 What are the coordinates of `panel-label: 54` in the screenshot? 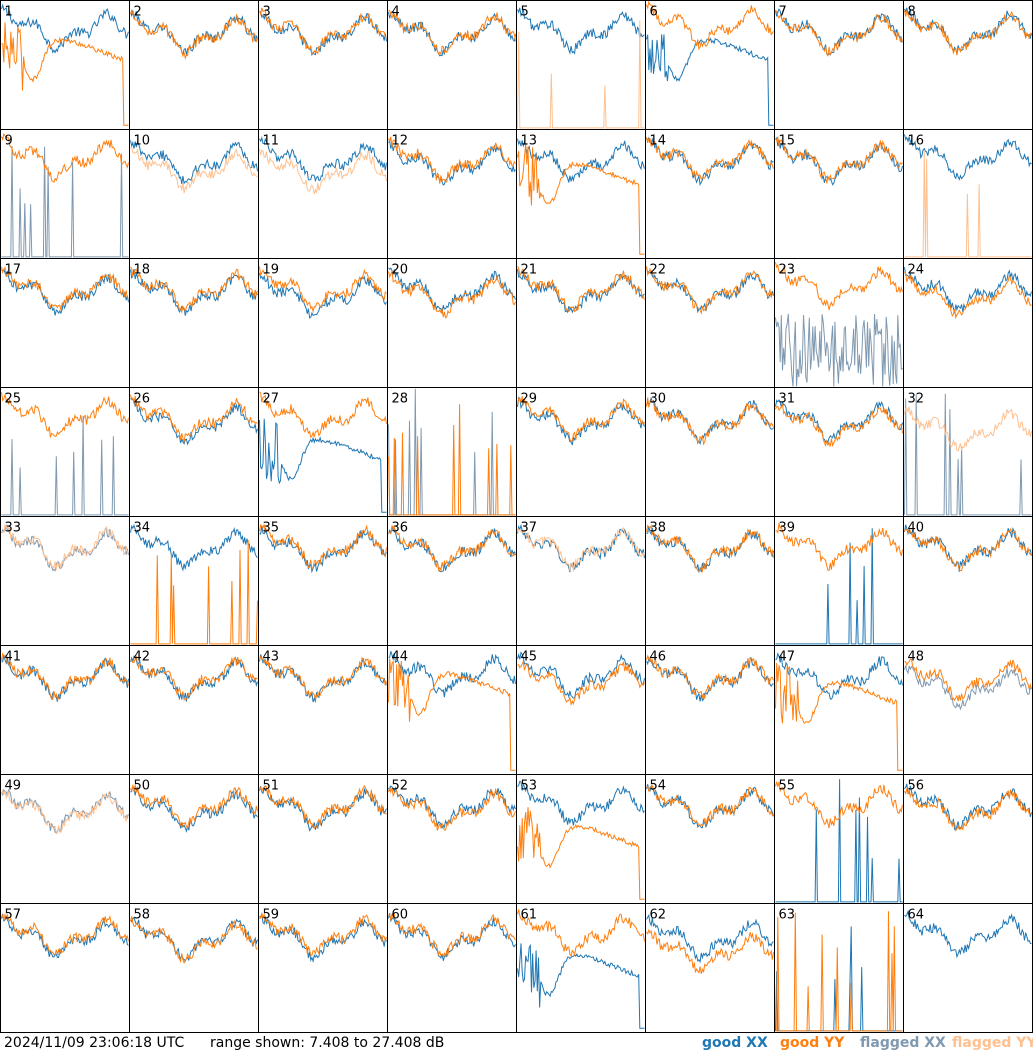 It's located at (658, 786).